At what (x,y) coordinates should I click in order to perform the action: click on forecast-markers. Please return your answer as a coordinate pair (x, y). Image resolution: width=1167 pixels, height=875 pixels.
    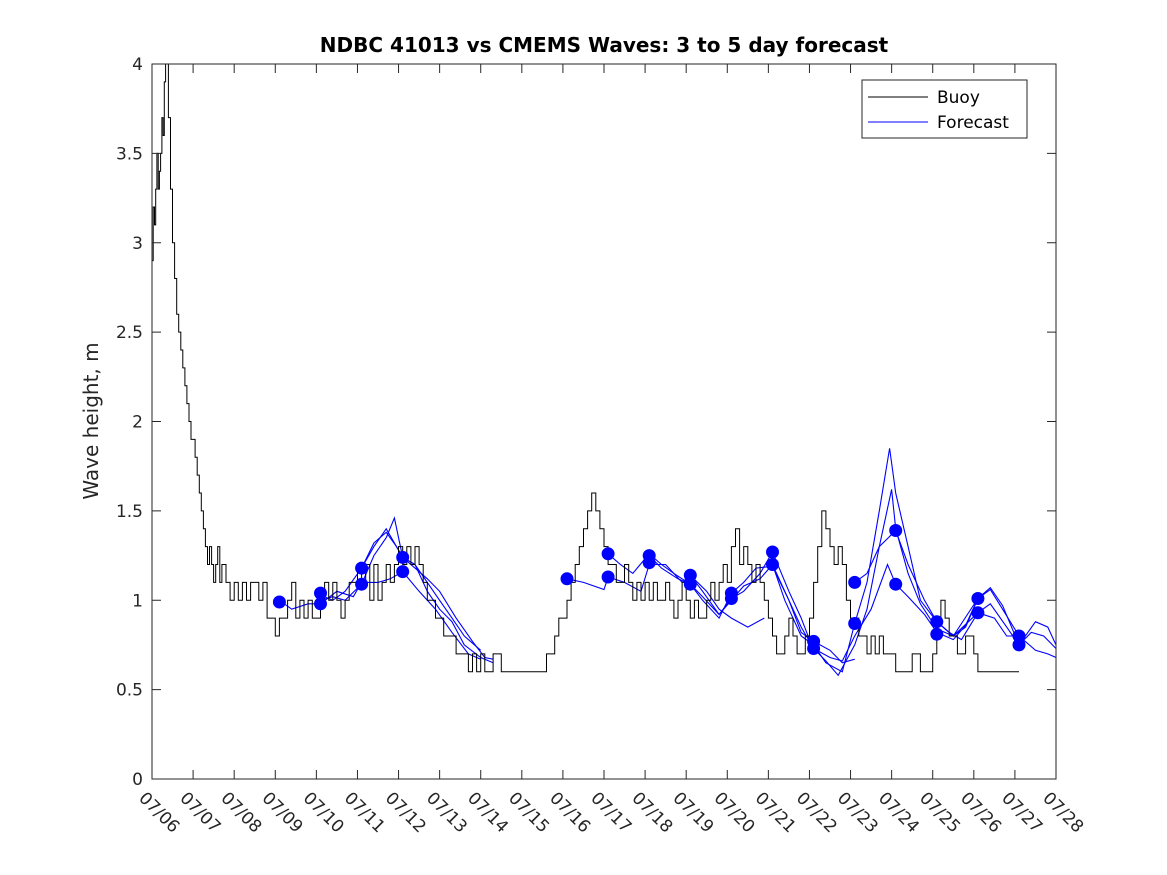
    Looking at the image, I should click on (649, 589).